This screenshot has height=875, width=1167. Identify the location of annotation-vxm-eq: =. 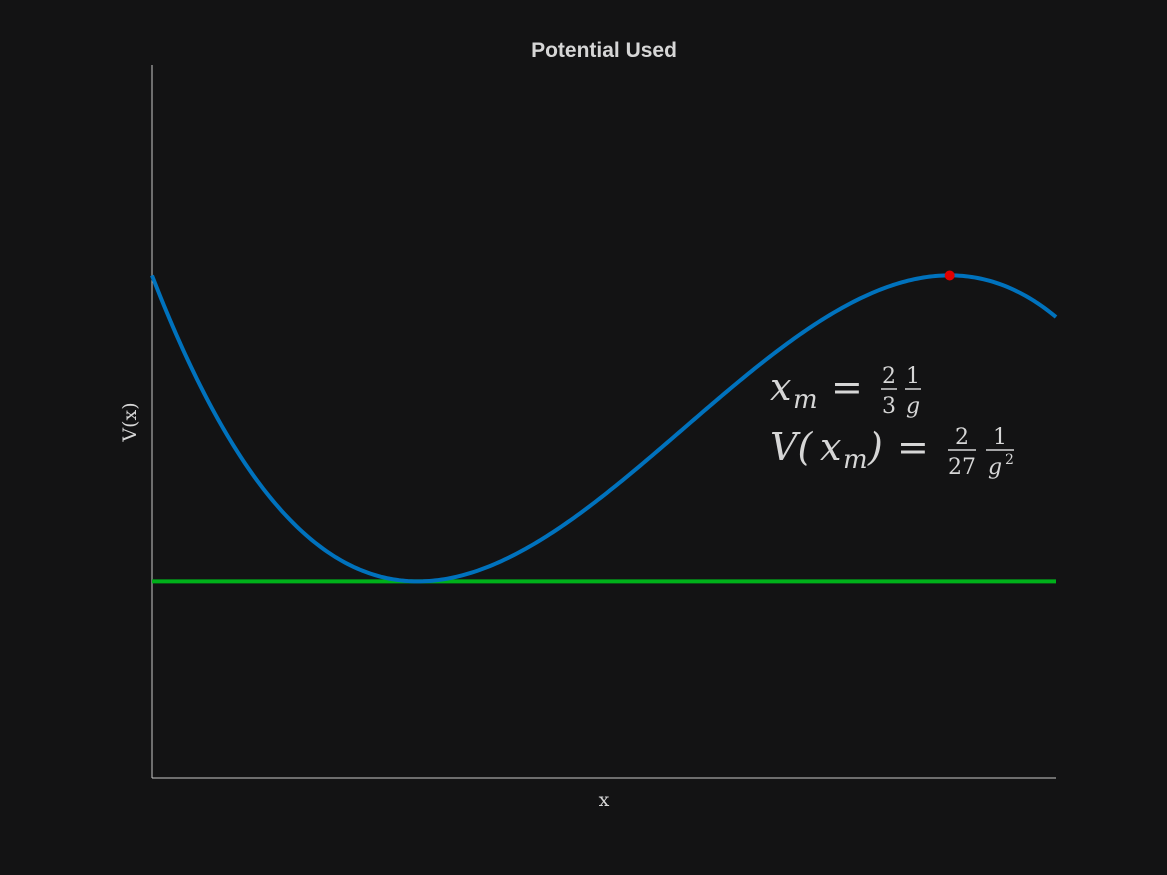
(913, 447).